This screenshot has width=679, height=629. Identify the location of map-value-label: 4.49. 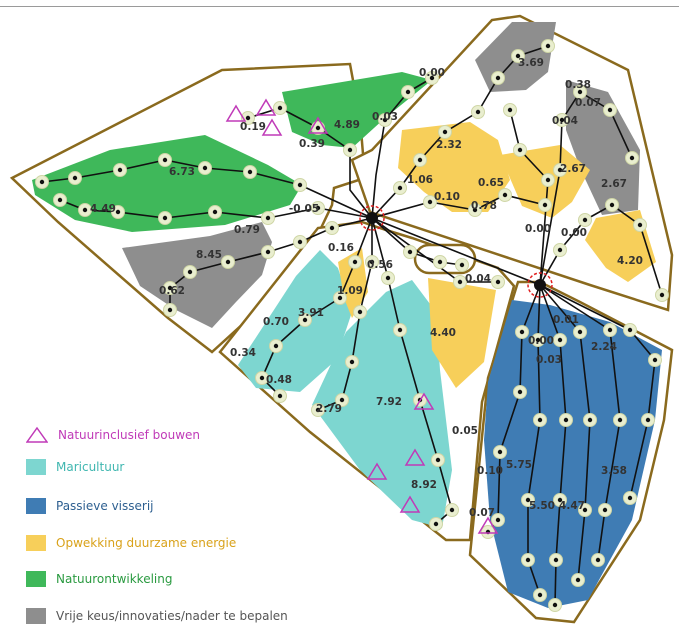
(103, 209).